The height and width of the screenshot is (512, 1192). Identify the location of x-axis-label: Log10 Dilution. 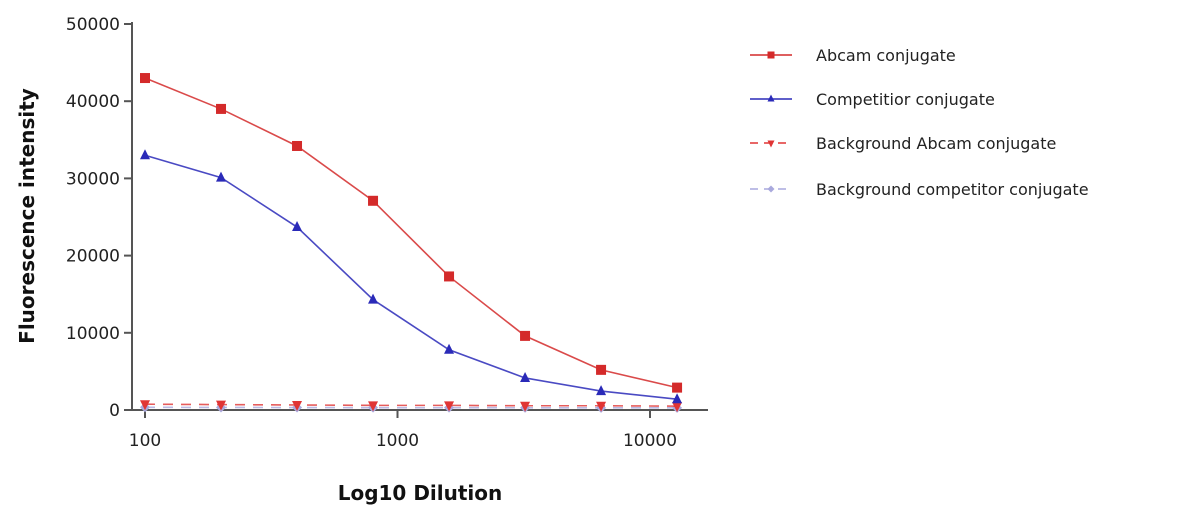
(420, 493).